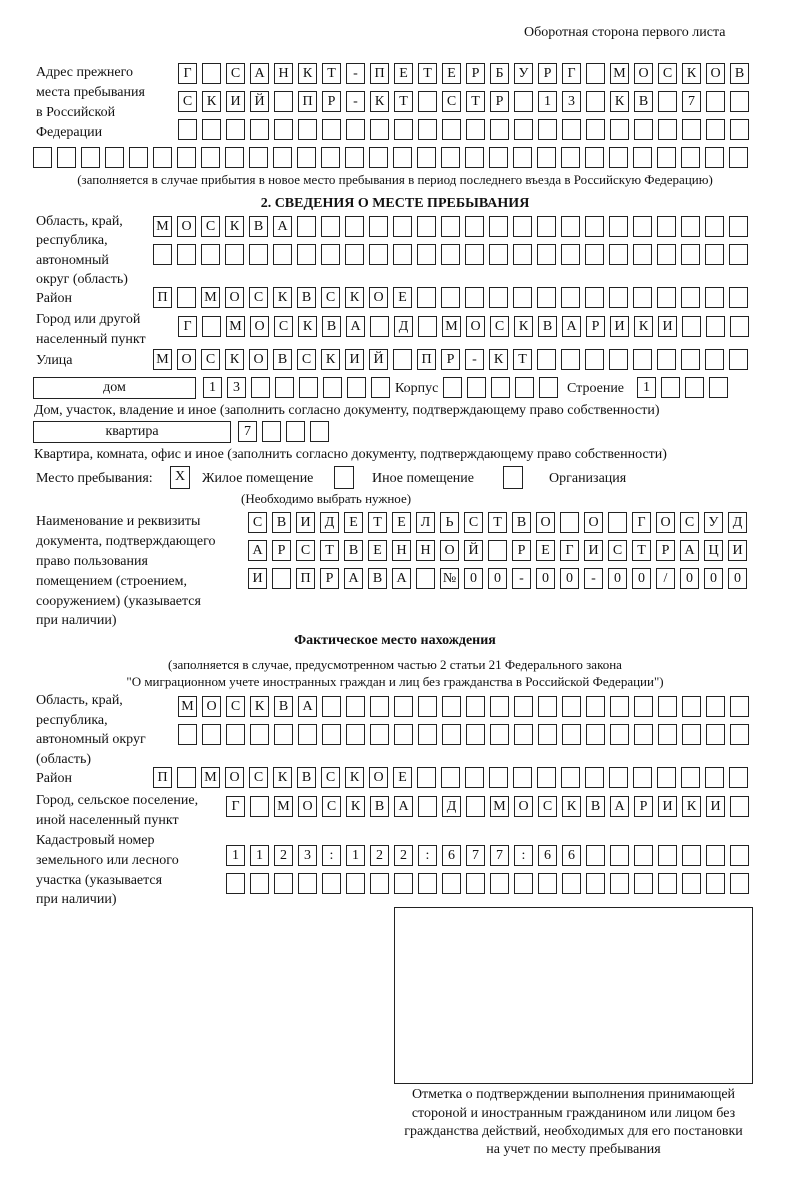 The image size is (800, 1180). I want to click on flat-type-field: квартира, so click(132, 432).